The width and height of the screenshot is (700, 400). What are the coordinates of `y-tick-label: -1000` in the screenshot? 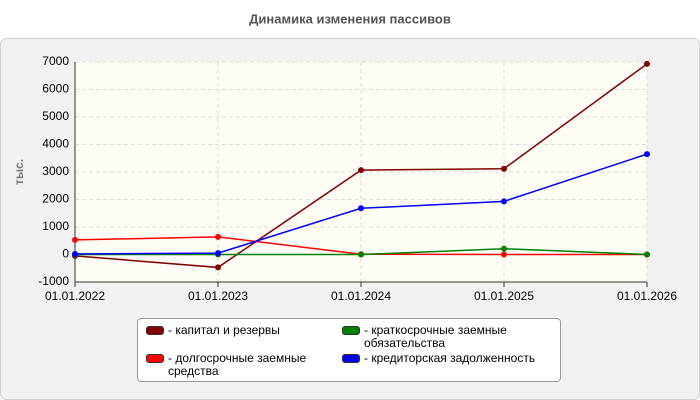 It's located at (53, 281).